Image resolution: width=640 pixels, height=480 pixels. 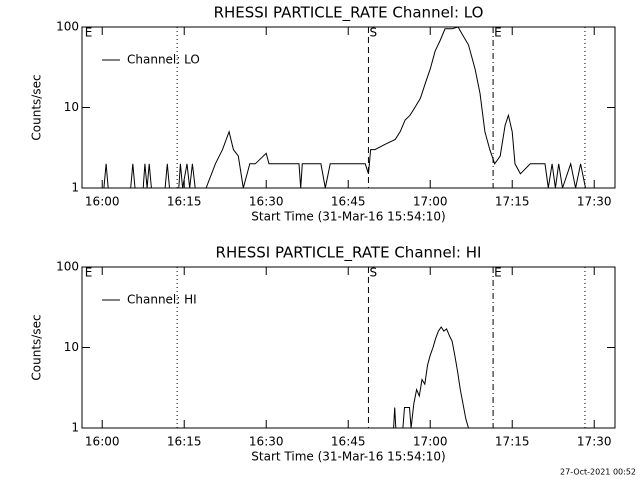 What do you see at coordinates (163, 60) in the screenshot?
I see `legend-label: Channel: LO` at bounding box center [163, 60].